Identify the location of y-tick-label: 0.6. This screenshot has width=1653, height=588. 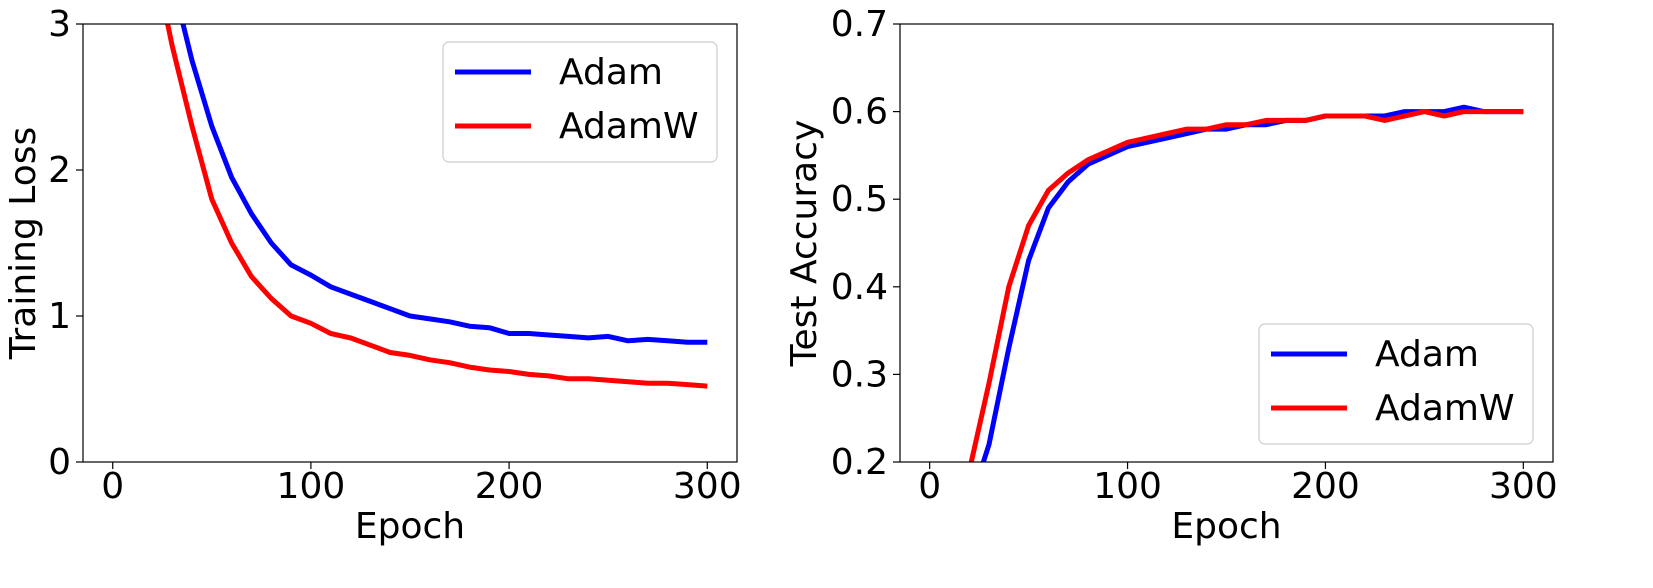
(859, 112).